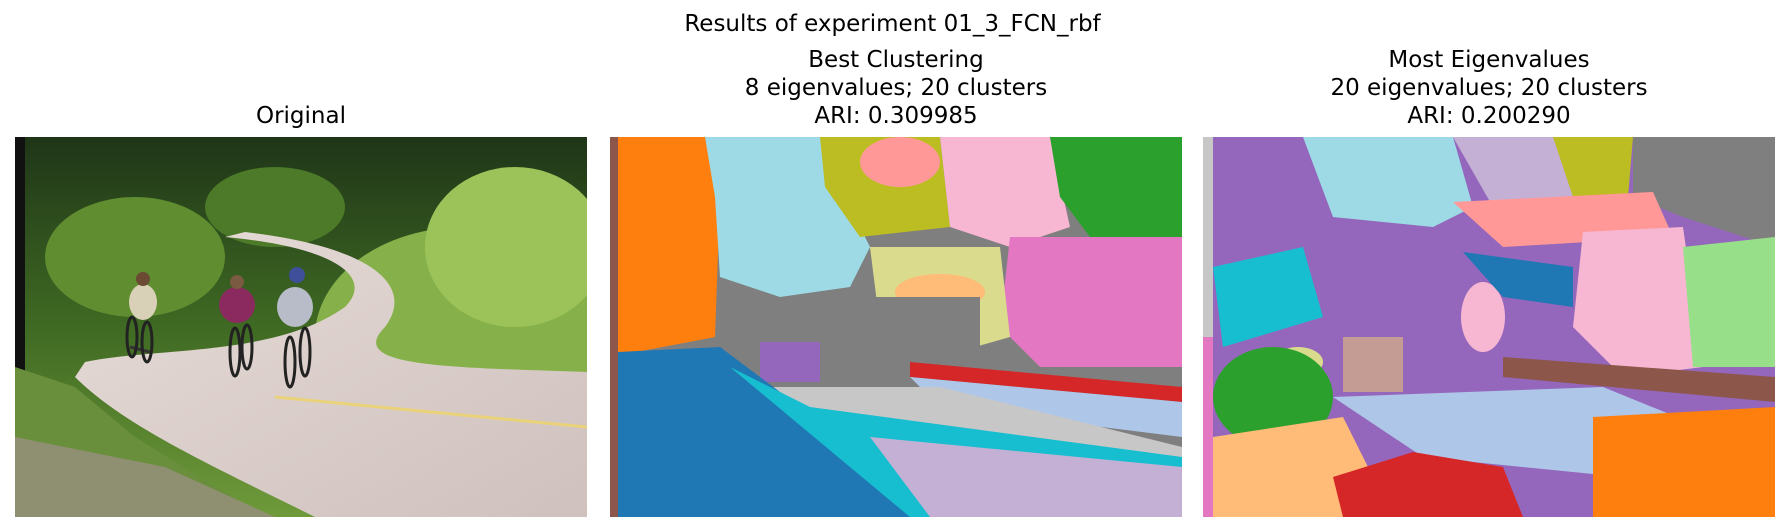  Describe the element at coordinates (896, 116) in the screenshot. I see `panel-best-clustering-ari: ARI: 0.309985` at that location.